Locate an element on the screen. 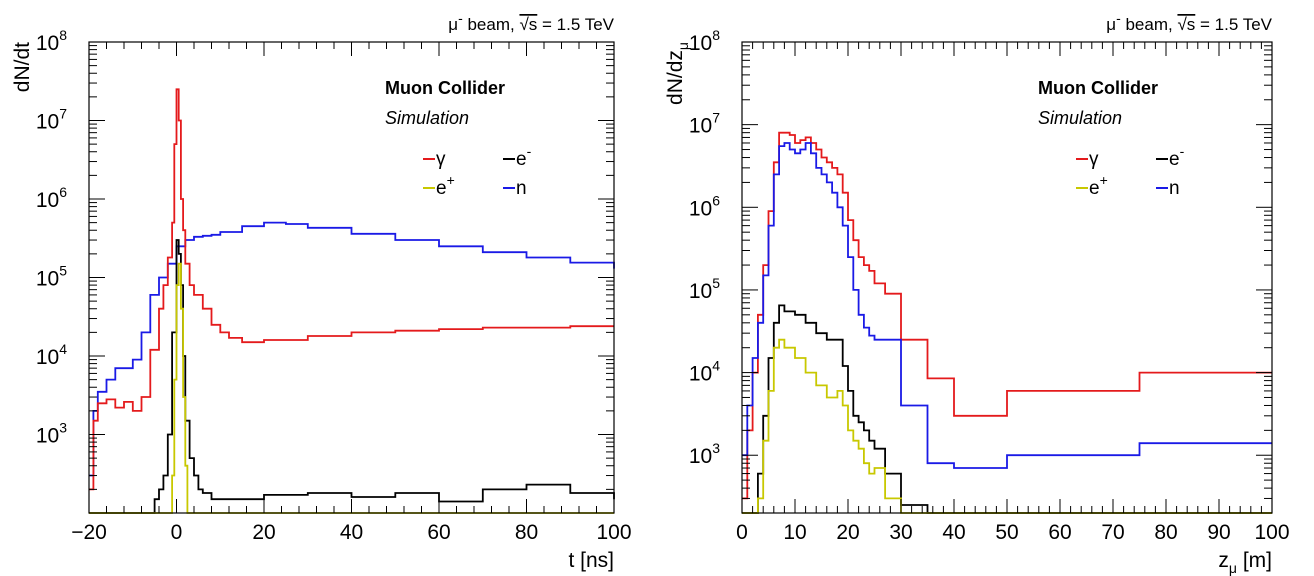  y-tick-label: 10⁵ is located at coordinates (51, 277).